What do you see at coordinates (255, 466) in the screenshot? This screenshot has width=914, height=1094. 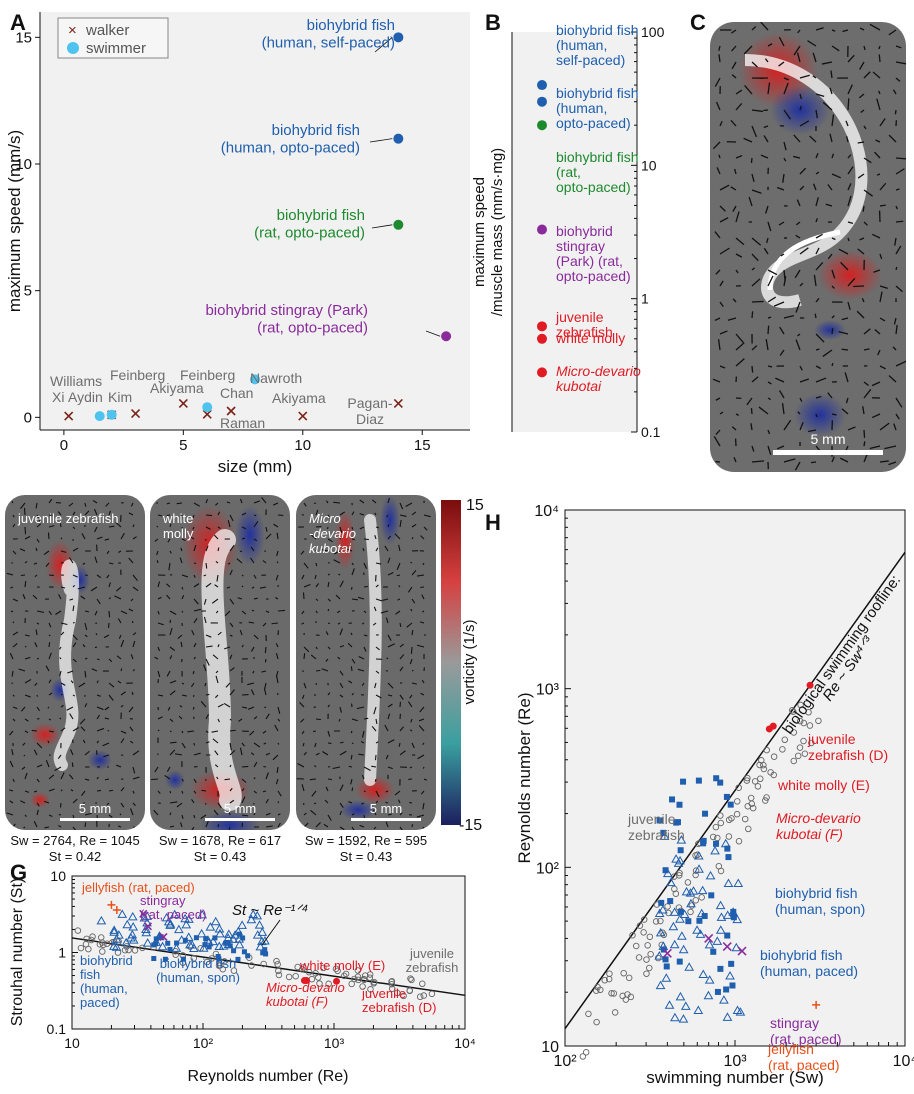 I see `panel-a-xlabel: size (mm)` at bounding box center [255, 466].